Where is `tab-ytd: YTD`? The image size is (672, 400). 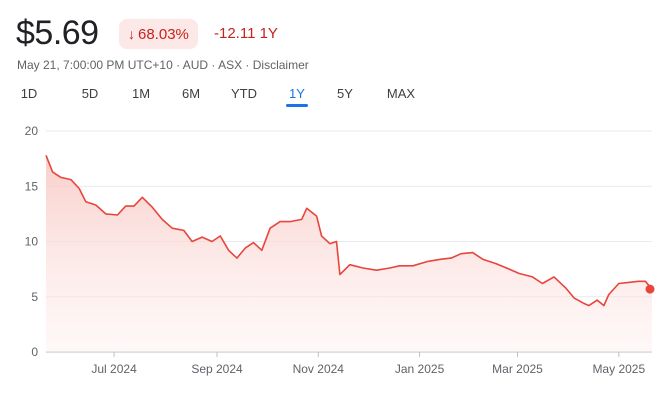
tab-ytd: YTD is located at coordinates (244, 93).